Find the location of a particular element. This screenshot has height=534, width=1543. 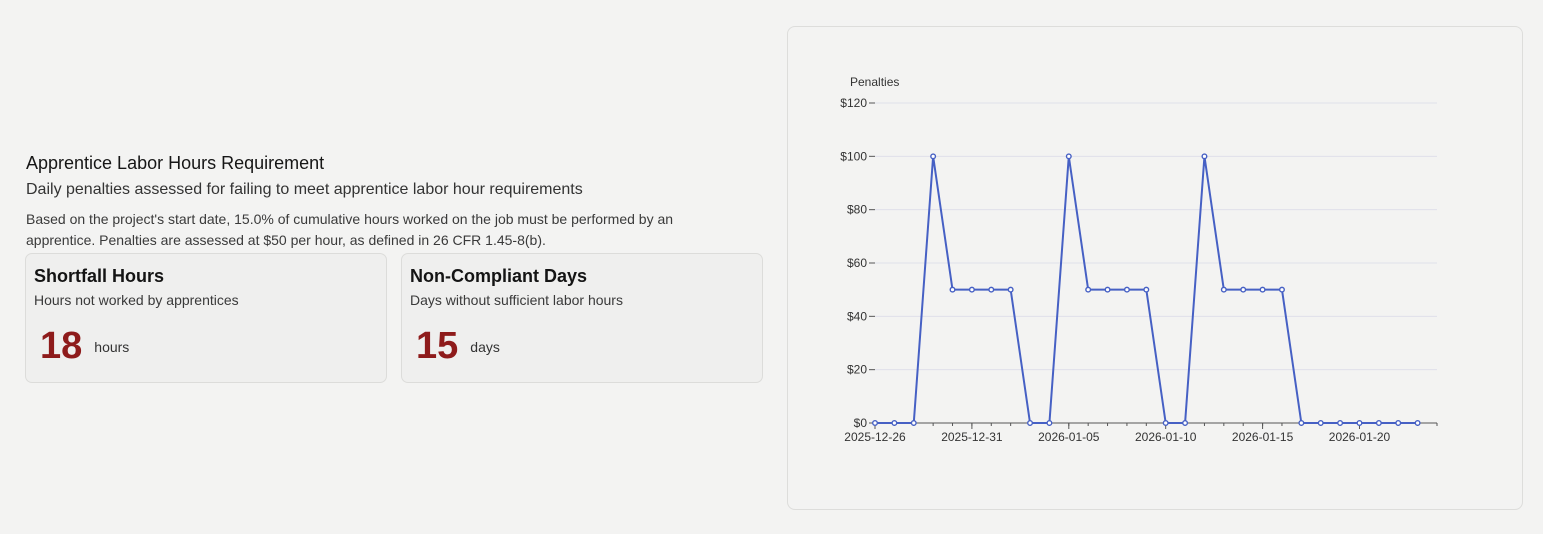

shortfall-hours-value: 18 is located at coordinates (61, 346).